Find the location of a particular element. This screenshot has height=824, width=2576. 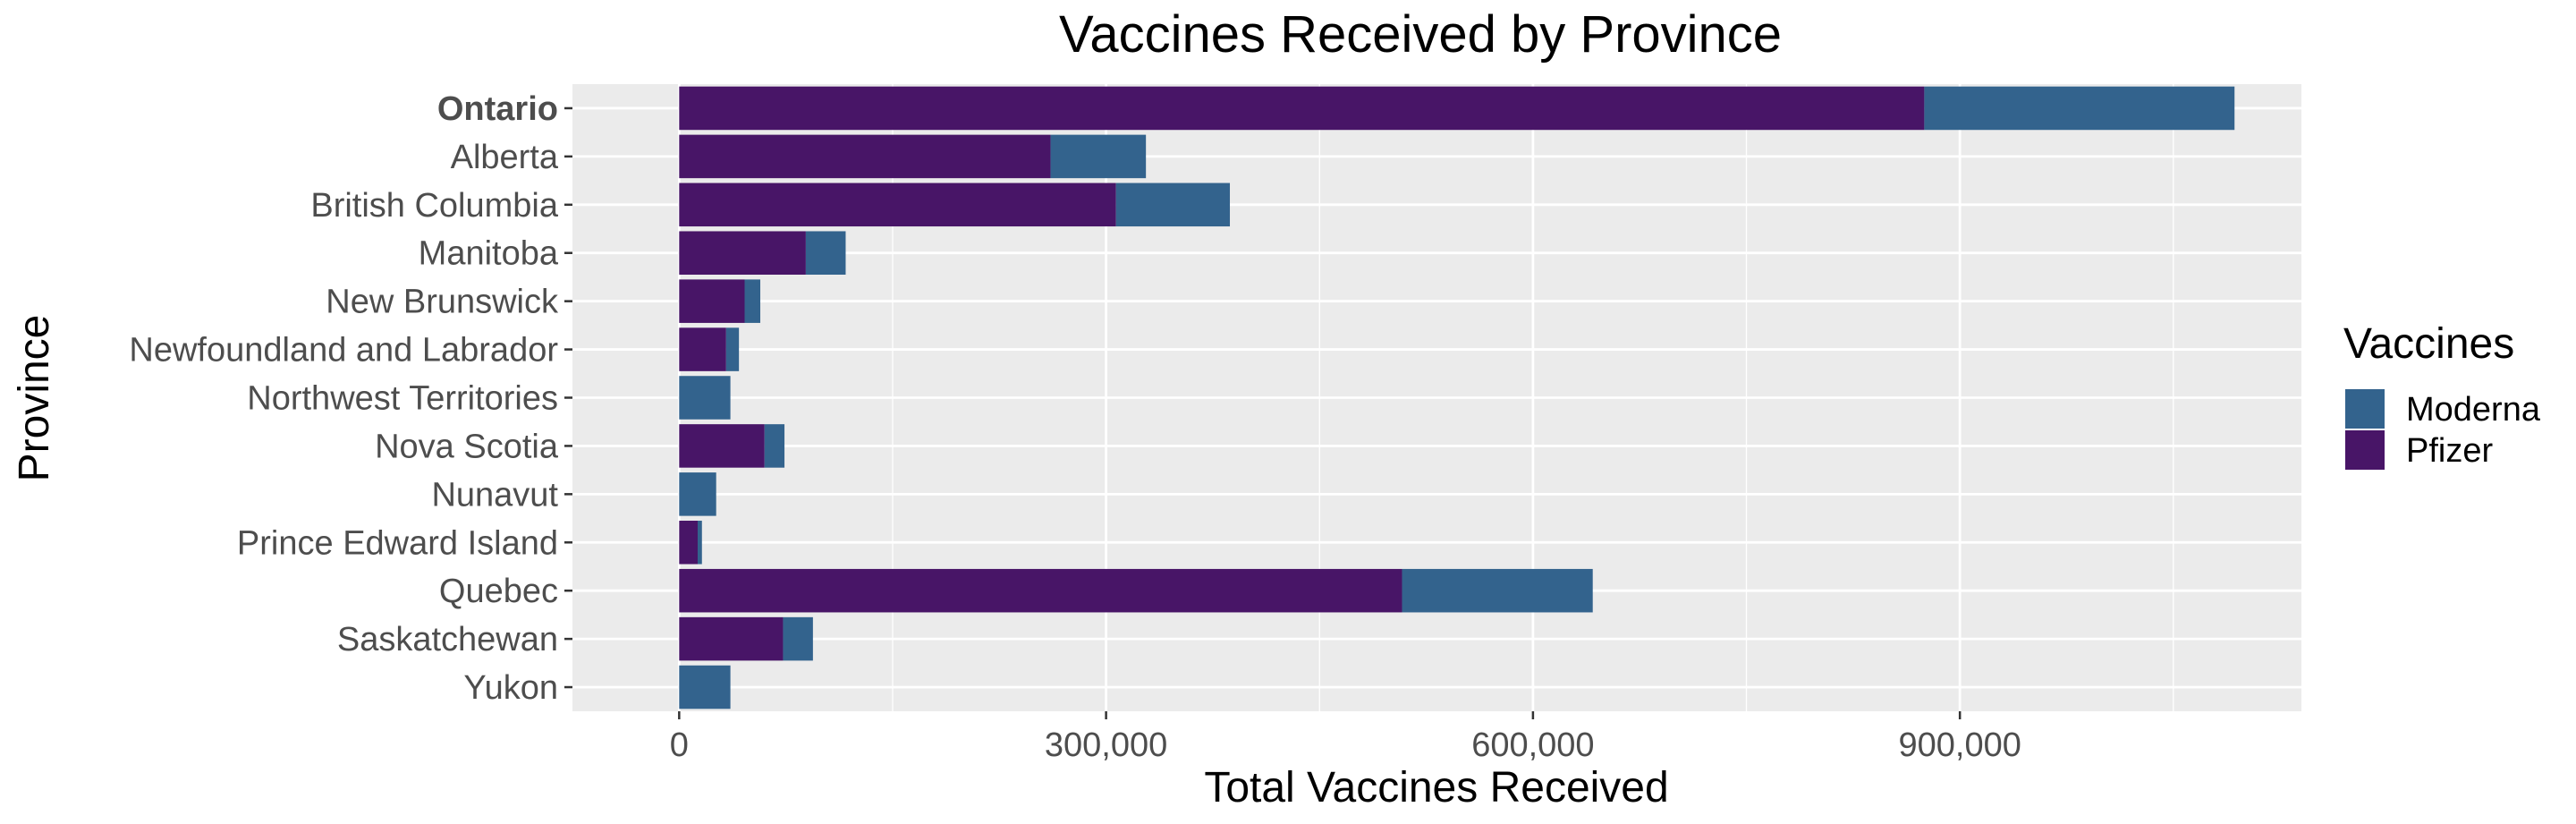

bar-pfizer-nova-scotia is located at coordinates (722, 446).